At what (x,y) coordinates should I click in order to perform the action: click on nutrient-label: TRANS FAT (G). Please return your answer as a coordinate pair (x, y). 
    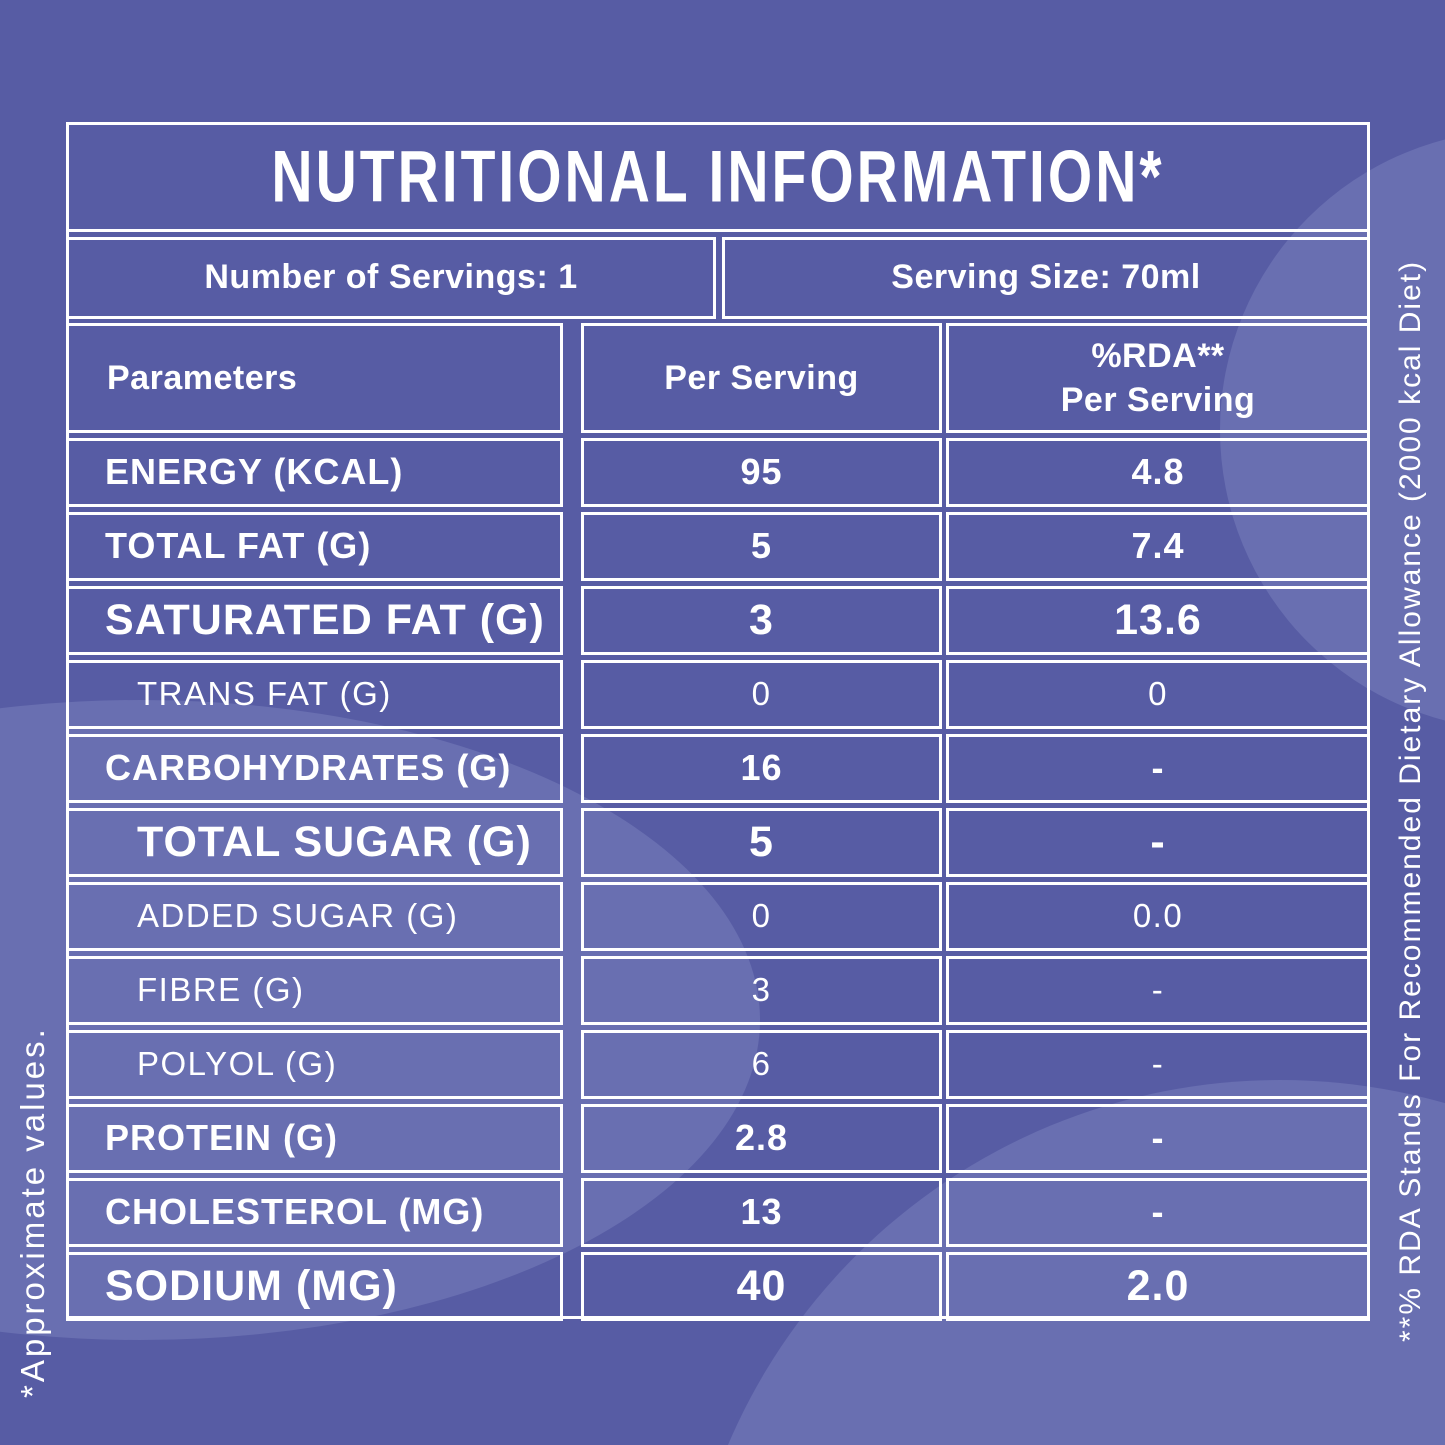
    Looking at the image, I should click on (314, 694).